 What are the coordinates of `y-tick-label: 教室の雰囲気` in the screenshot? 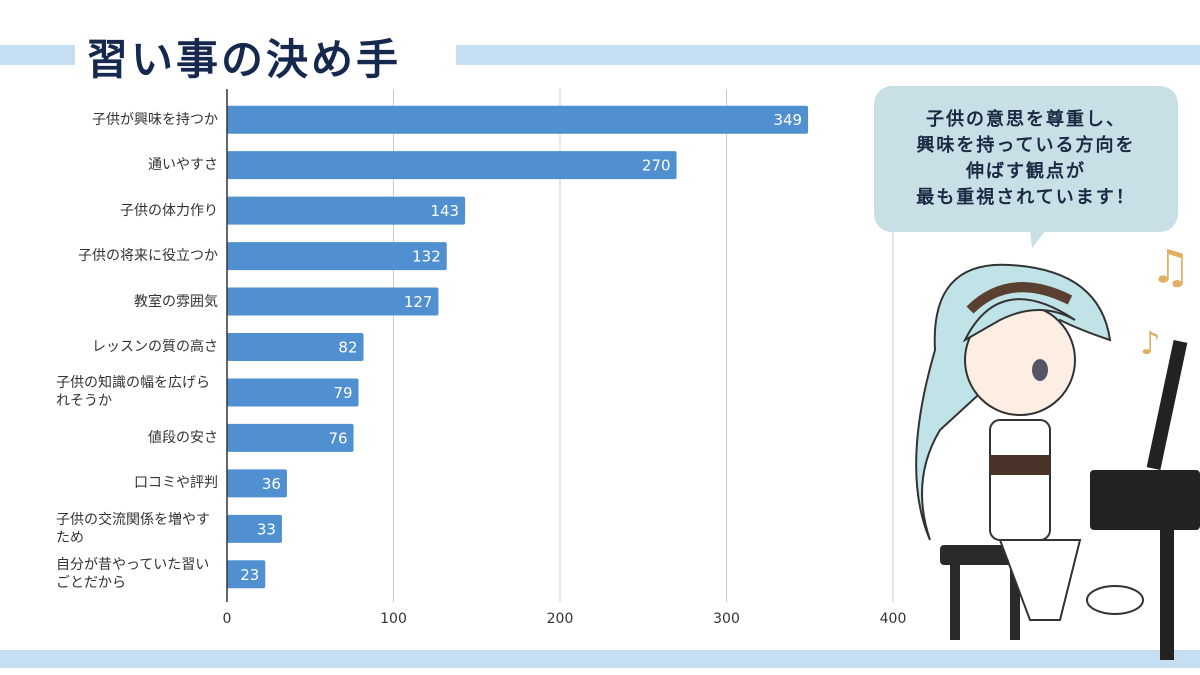 It's located at (176, 301).